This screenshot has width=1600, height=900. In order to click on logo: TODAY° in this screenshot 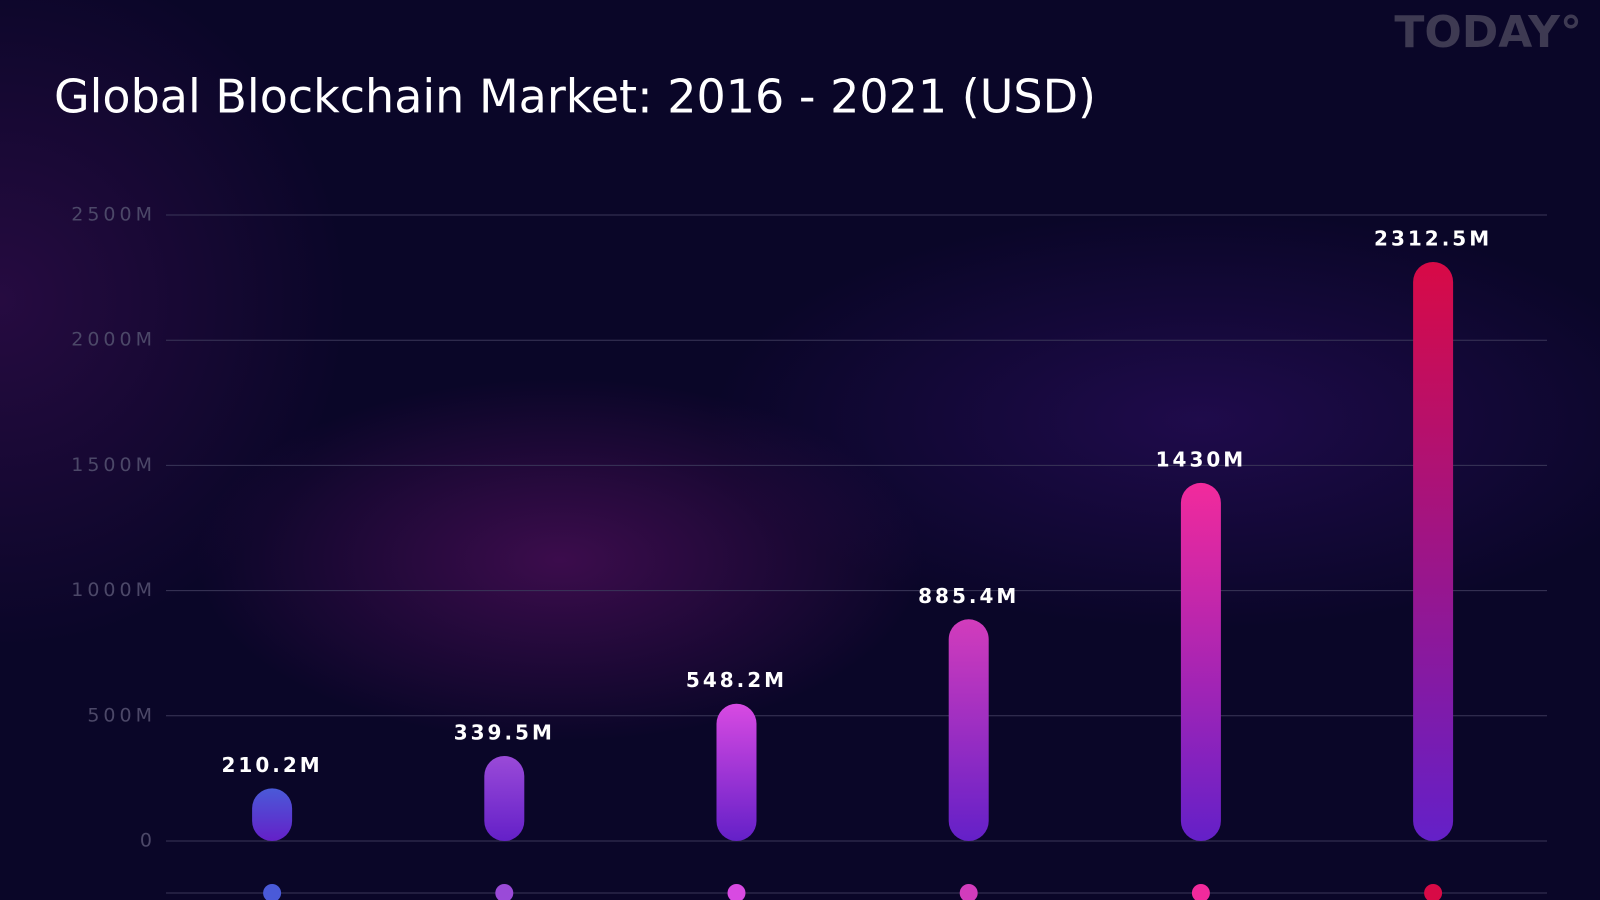, I will do `click(1488, 32)`.